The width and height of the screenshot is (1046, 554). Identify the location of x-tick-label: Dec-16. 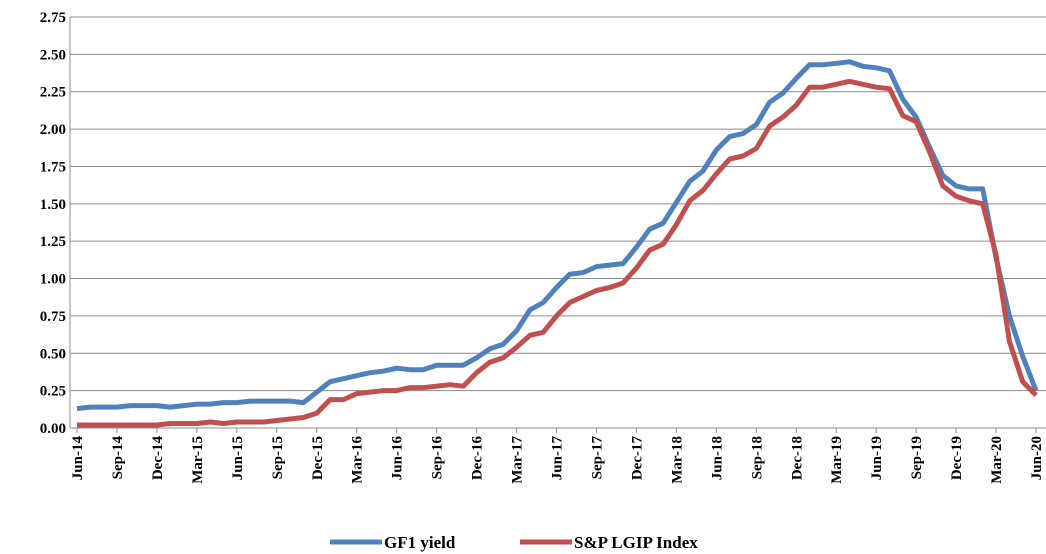
(478, 458).